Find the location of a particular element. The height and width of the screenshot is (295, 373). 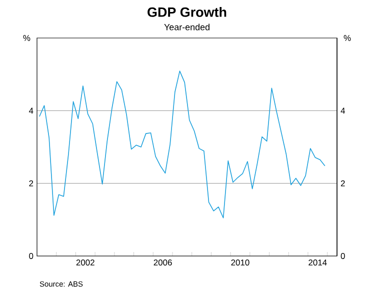

y2-tick-label: 0 is located at coordinates (342, 256).